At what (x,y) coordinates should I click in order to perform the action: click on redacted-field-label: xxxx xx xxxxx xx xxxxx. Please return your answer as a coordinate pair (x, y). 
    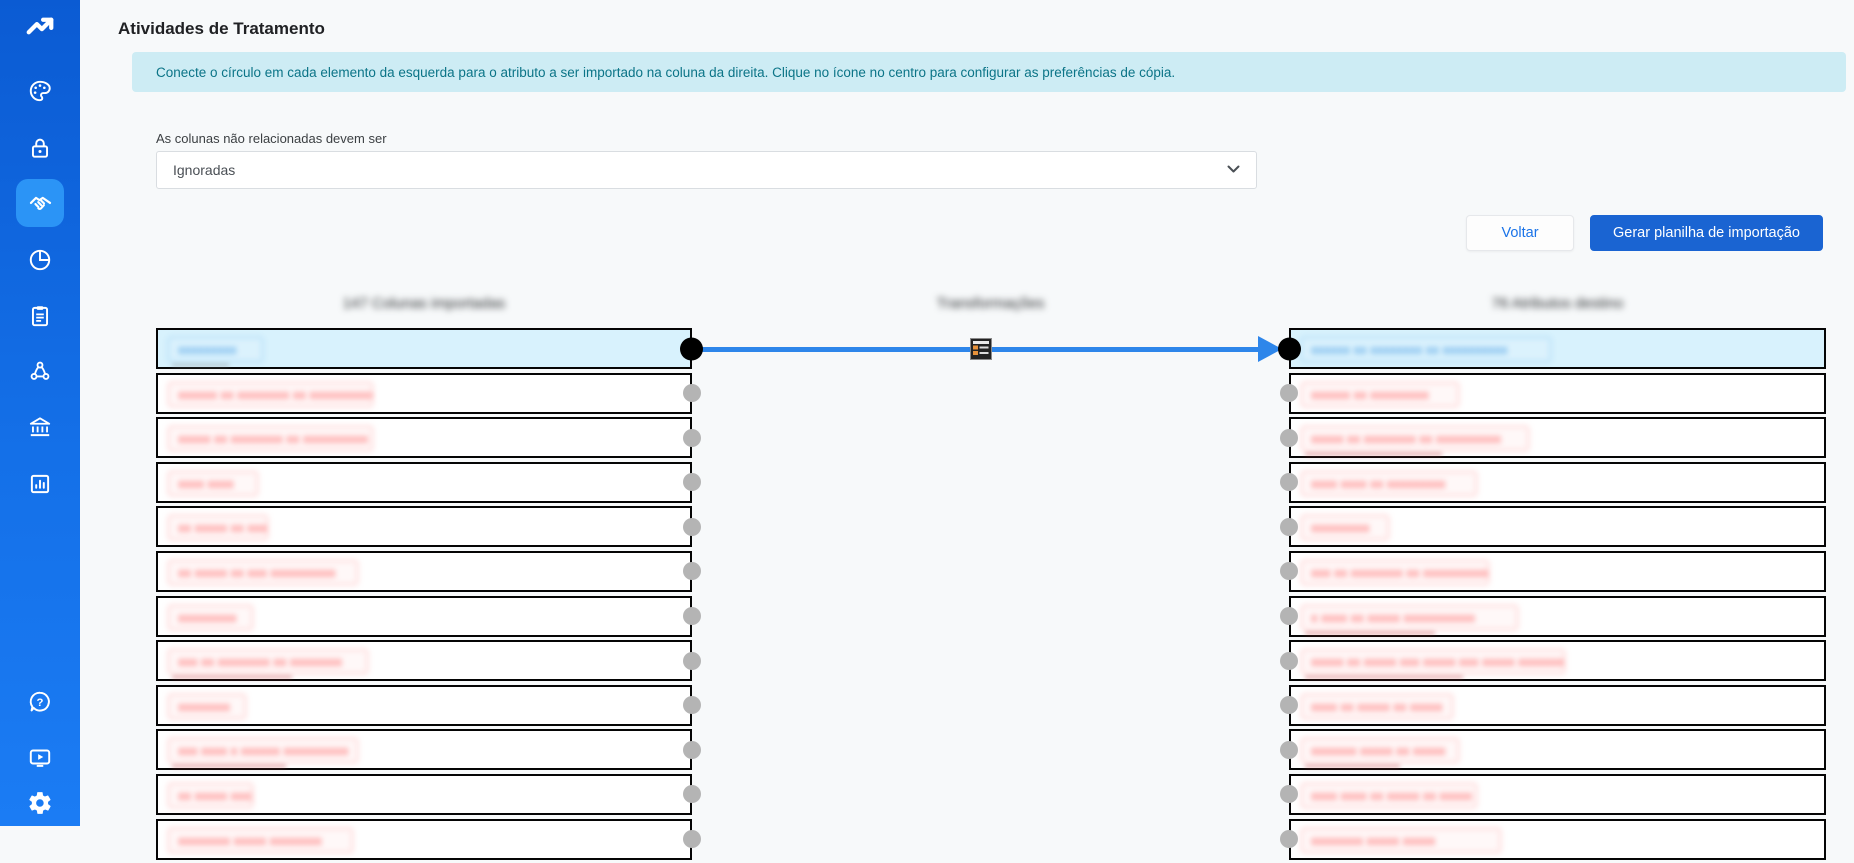
    Looking at the image, I should click on (1377, 706).